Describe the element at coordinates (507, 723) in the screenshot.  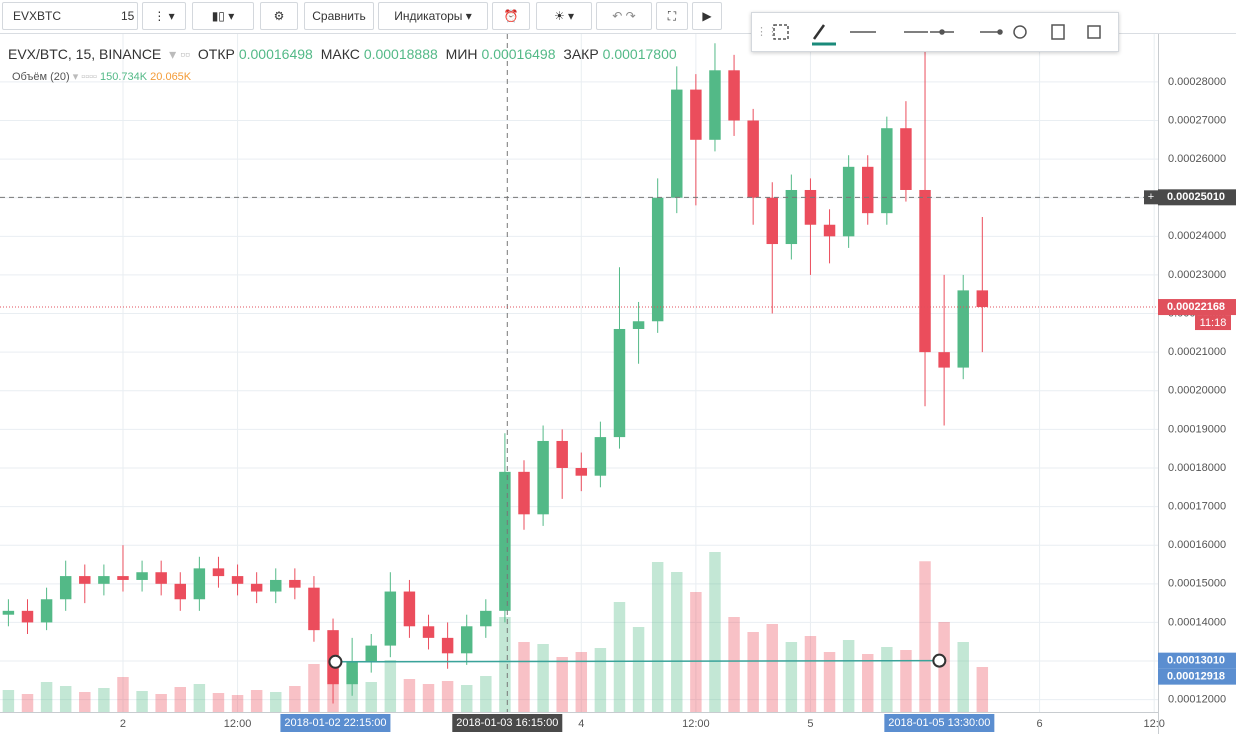
I see `x-marker-label: 2018-01-03 16:15:00` at that location.